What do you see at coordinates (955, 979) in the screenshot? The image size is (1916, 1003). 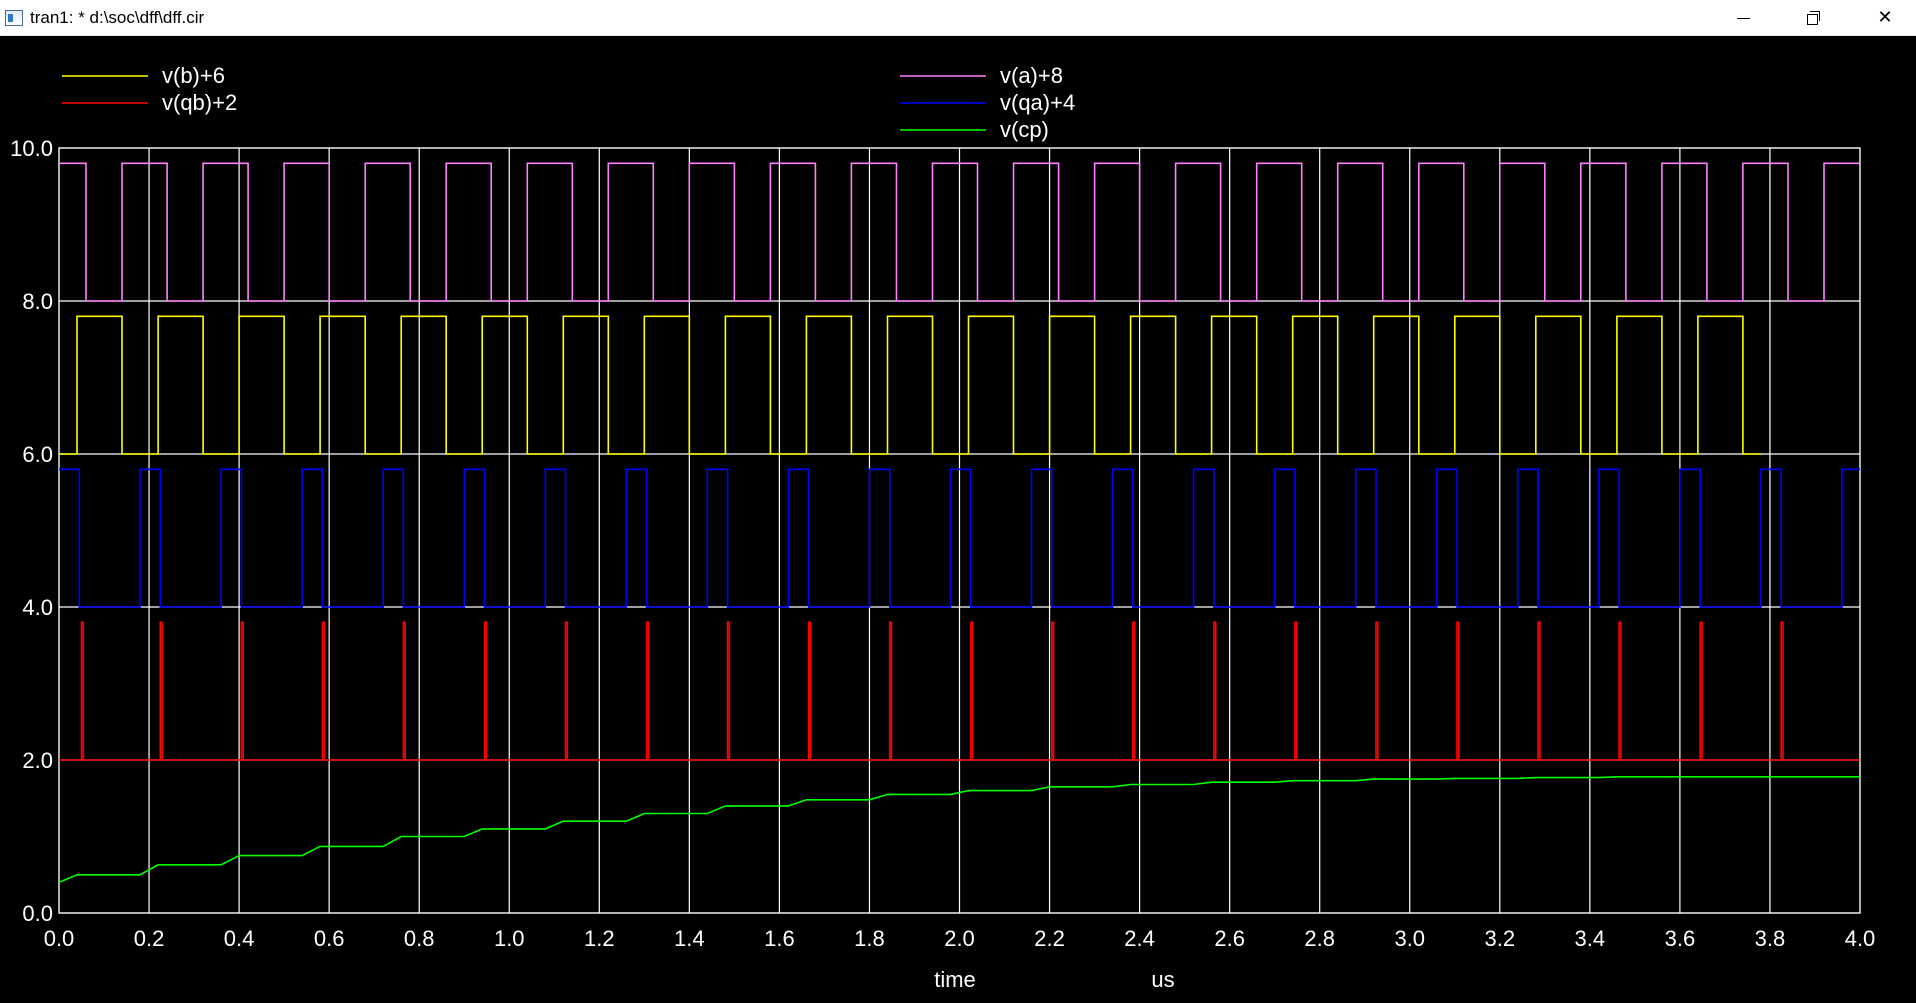 I see `x-axis-label: time` at bounding box center [955, 979].